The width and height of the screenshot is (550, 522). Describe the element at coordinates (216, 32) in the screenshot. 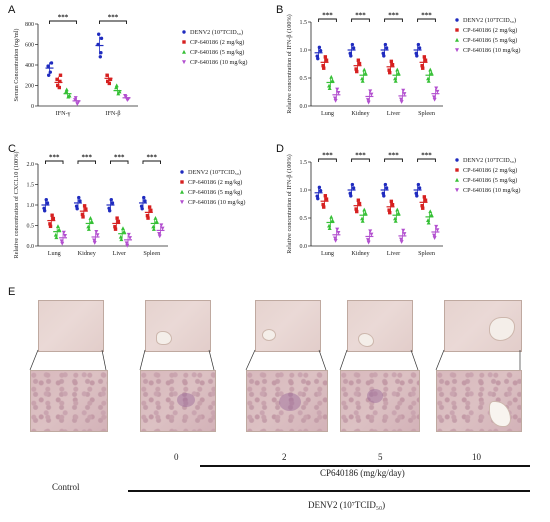

I see `legend-label: DENV2 (10⁷TCID₅₀)` at that location.